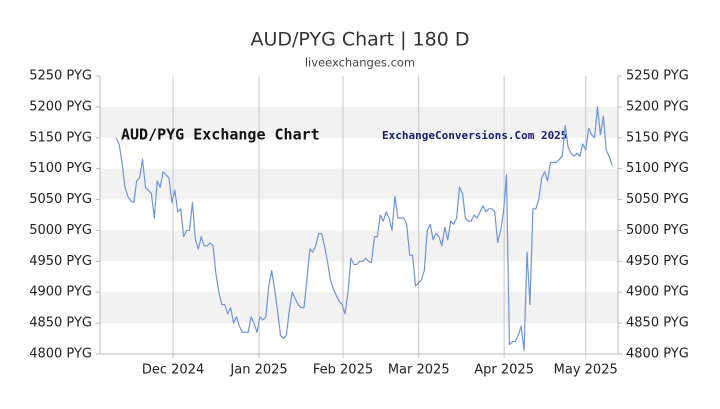 The image size is (720, 409). Describe the element at coordinates (657, 323) in the screenshot. I see `y2-tick-label: 4850 PYG` at that location.